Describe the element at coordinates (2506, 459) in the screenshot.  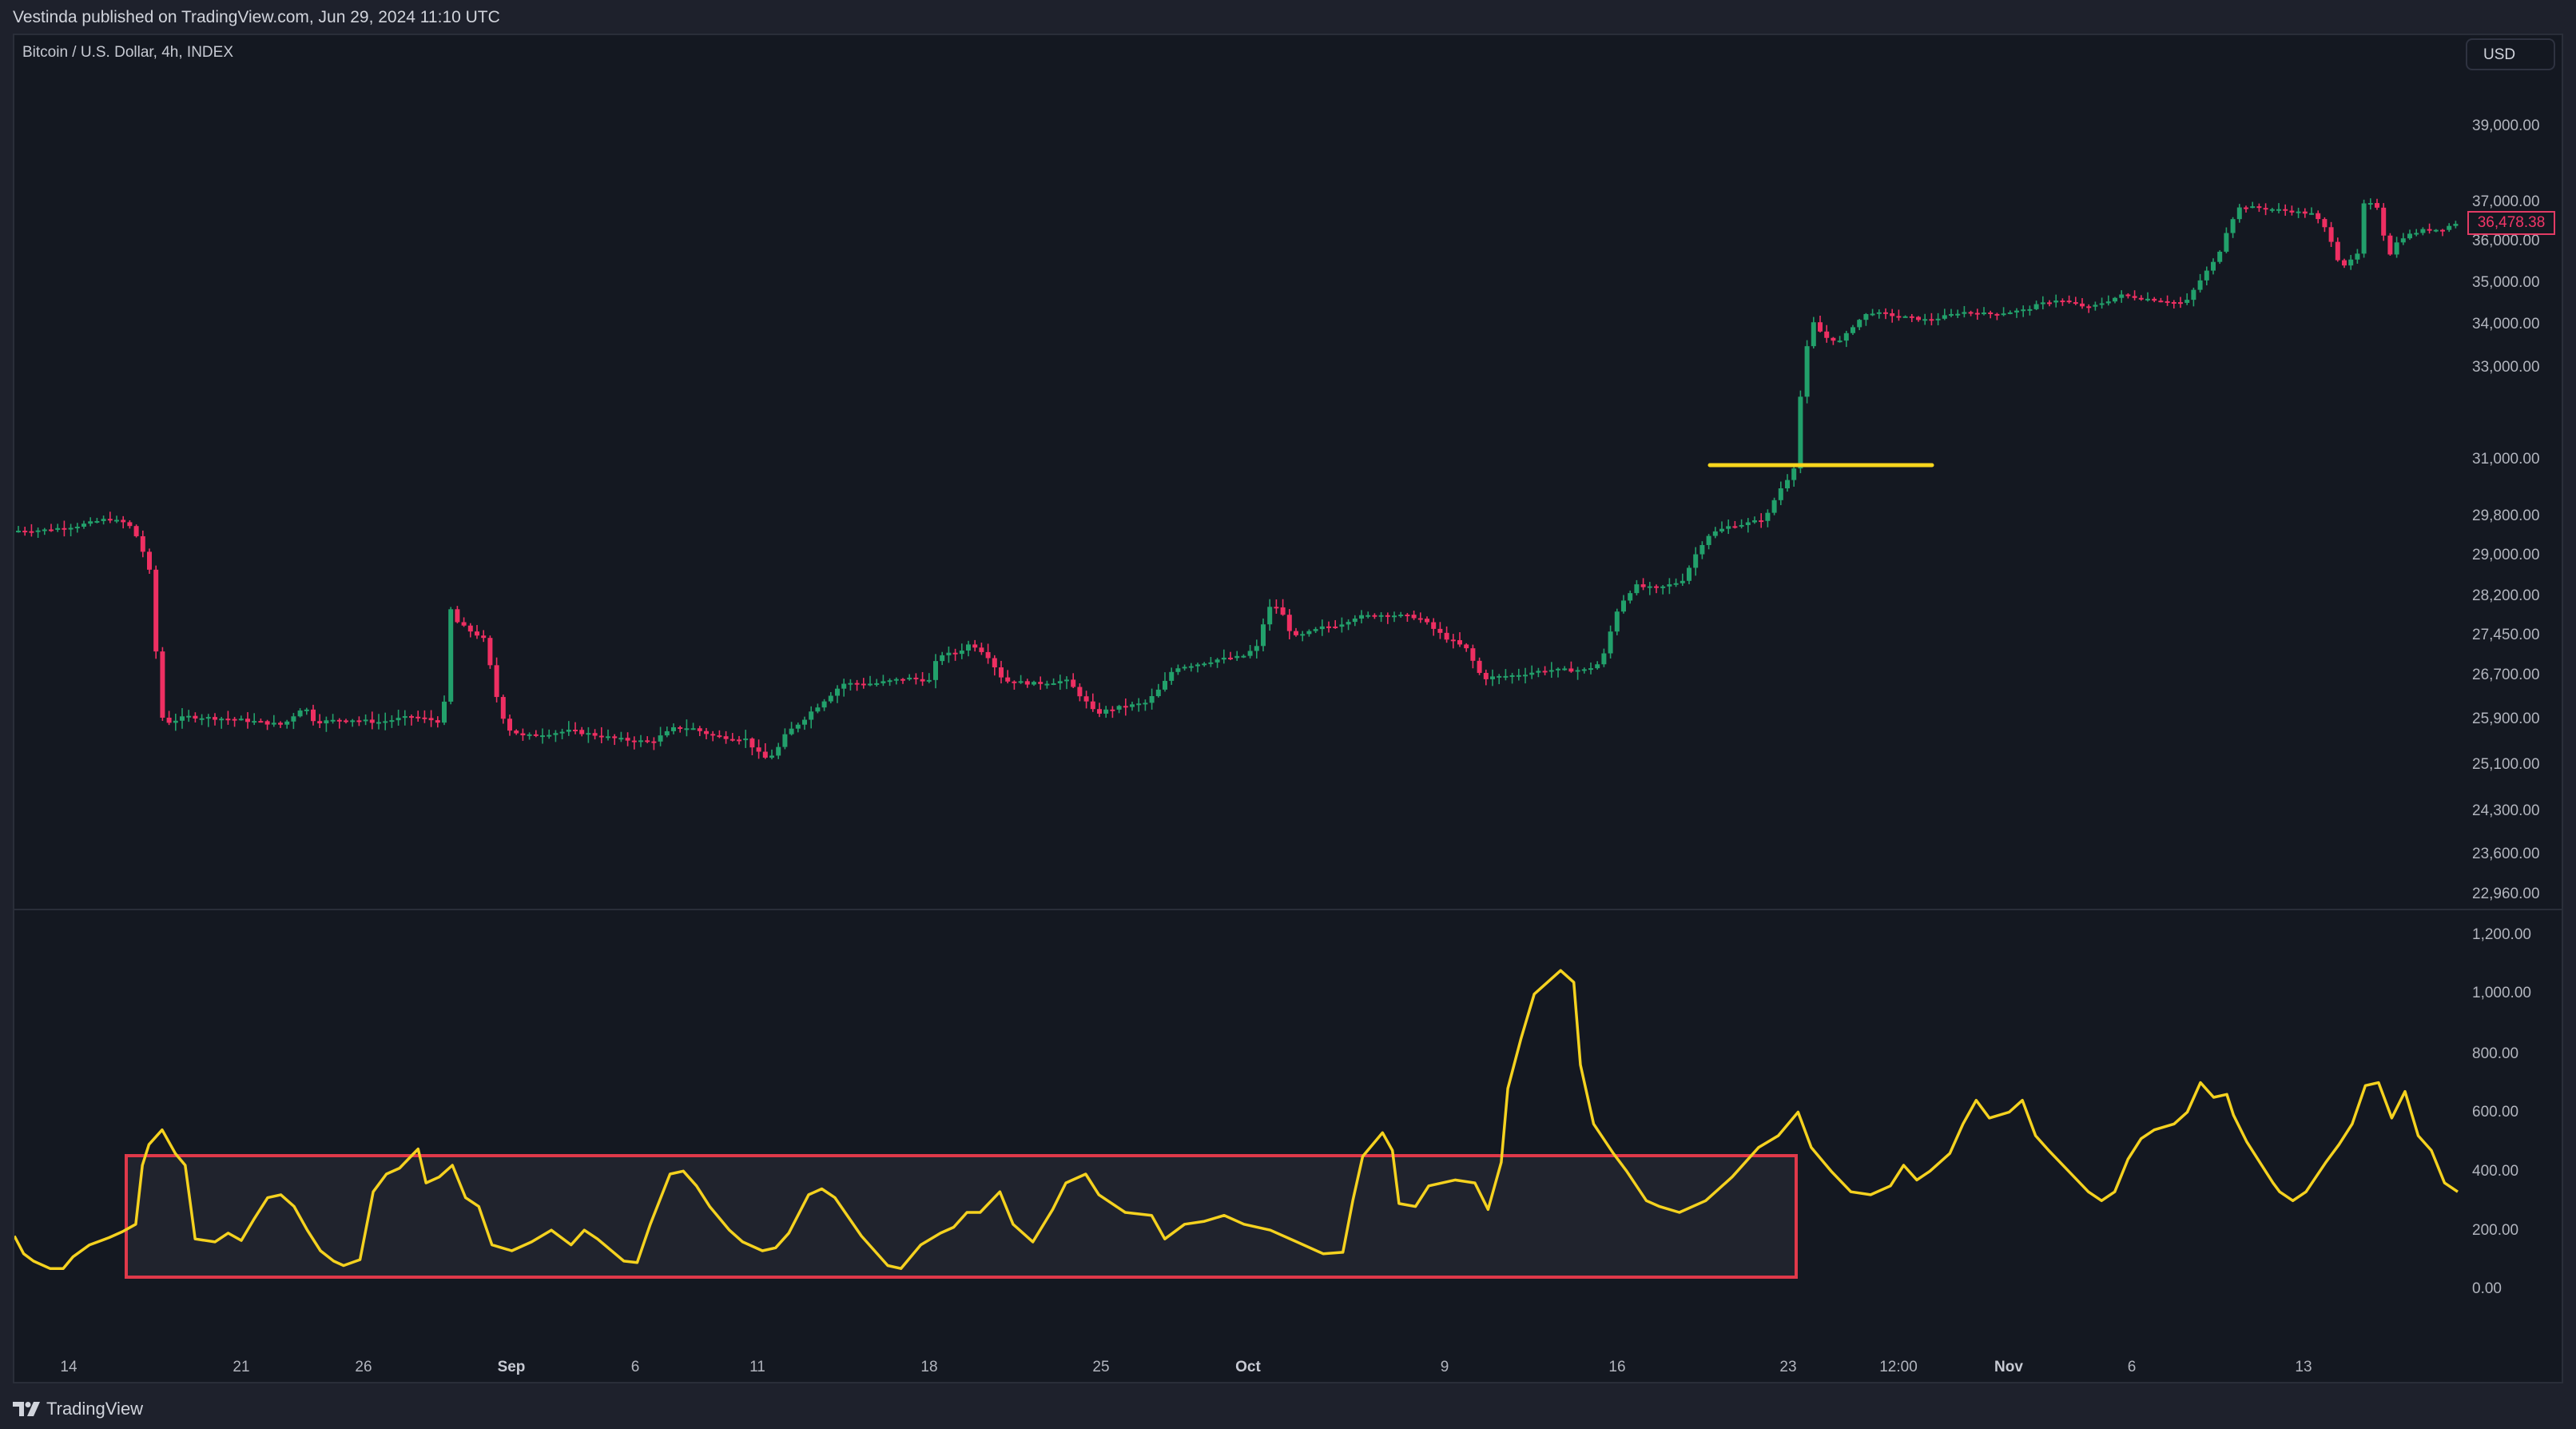
I see `price-axis-label: 31,000.00` at that location.